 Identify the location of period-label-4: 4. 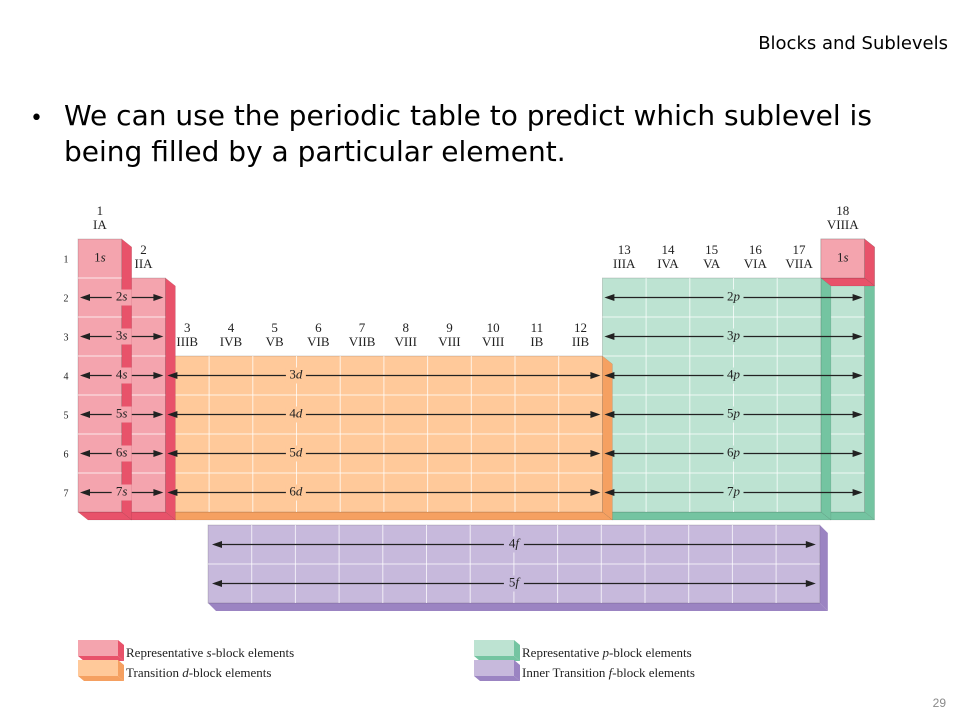
(66, 377).